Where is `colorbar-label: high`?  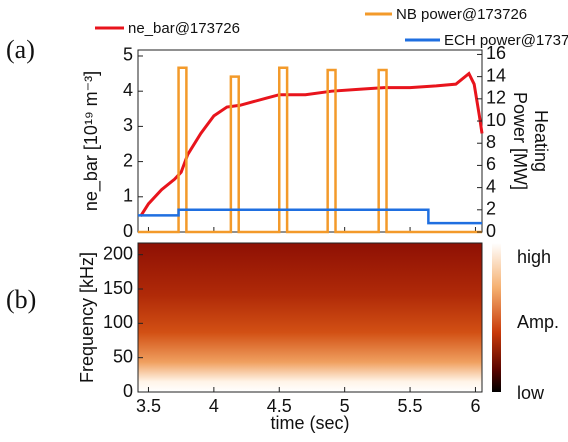
colorbar-label: high is located at coordinates (534, 257).